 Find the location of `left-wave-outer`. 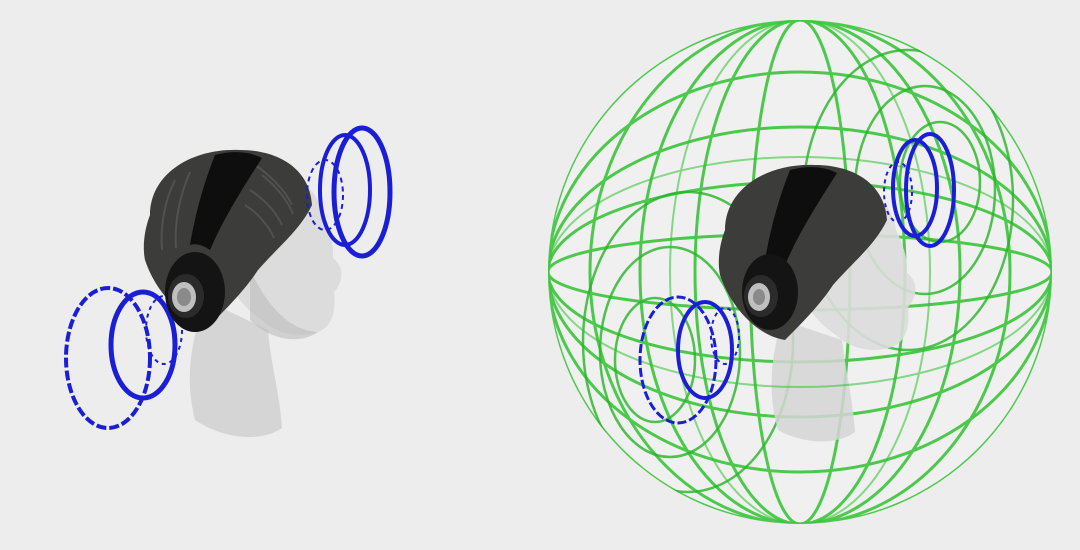

left-wave-outer is located at coordinates (108, 358).